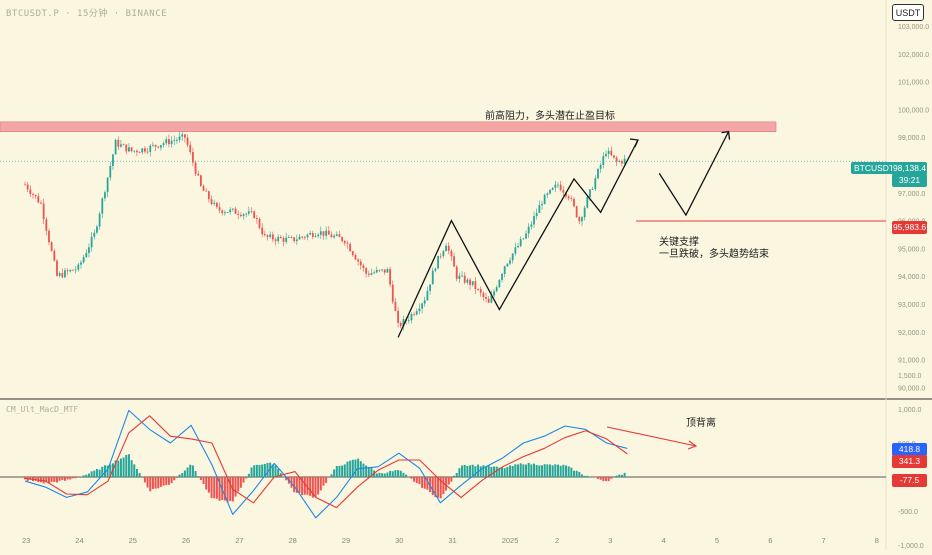 The image size is (932, 555). Describe the element at coordinates (239, 540) in the screenshot. I see `date-tick-label: 27` at that location.